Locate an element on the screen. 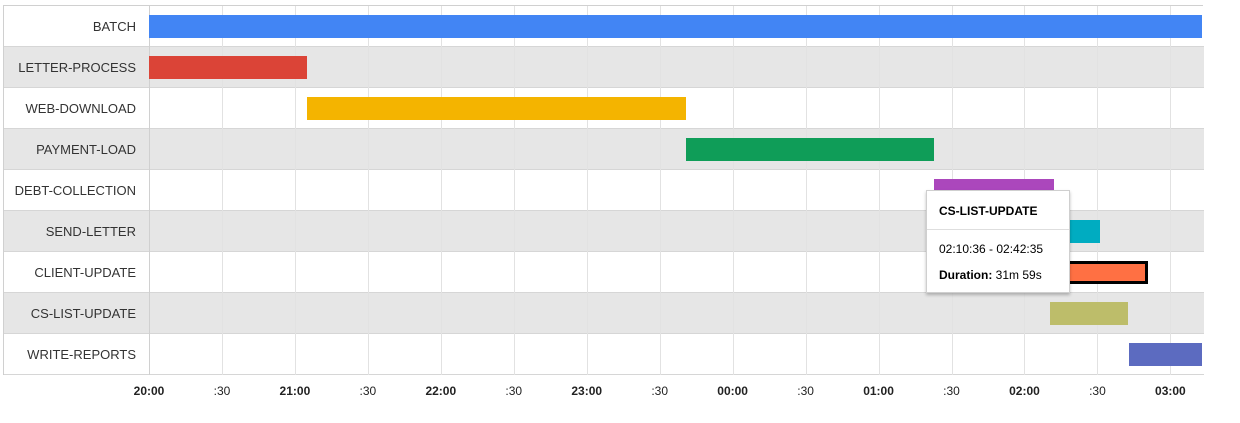 The height and width of the screenshot is (423, 1240). task-row: CS-LIST-UPDATE is located at coordinates (604, 313).